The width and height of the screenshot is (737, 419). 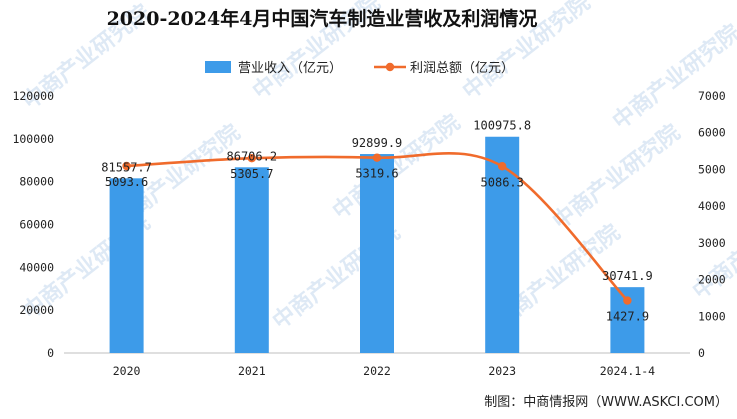 What do you see at coordinates (33, 96) in the screenshot?
I see `y-left-tick-label: 120000` at bounding box center [33, 96].